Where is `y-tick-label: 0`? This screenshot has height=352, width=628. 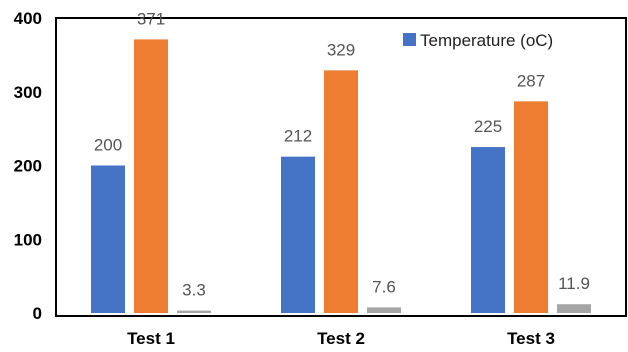 y-tick-label: 0 is located at coordinates (37, 313).